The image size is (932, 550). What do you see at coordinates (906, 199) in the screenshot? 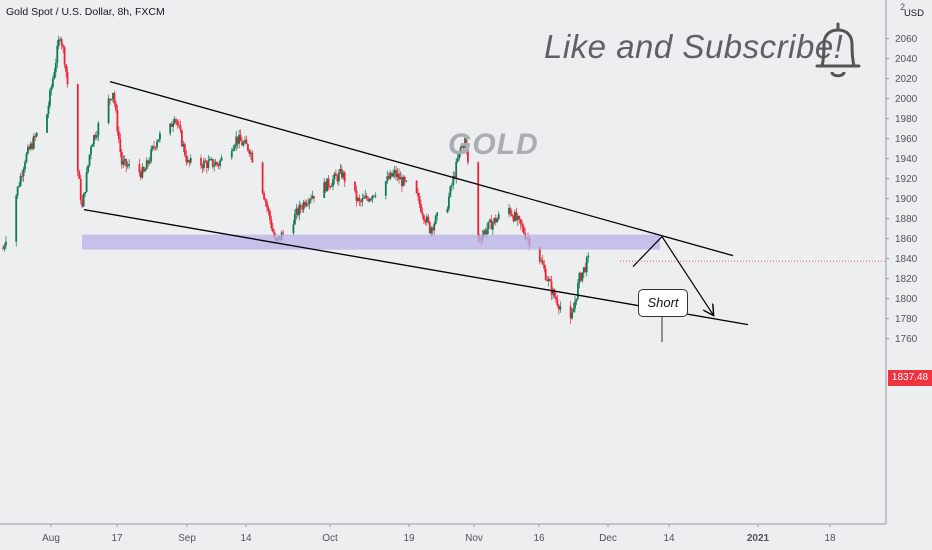
I see `price-tick-label: 1900` at bounding box center [906, 199].